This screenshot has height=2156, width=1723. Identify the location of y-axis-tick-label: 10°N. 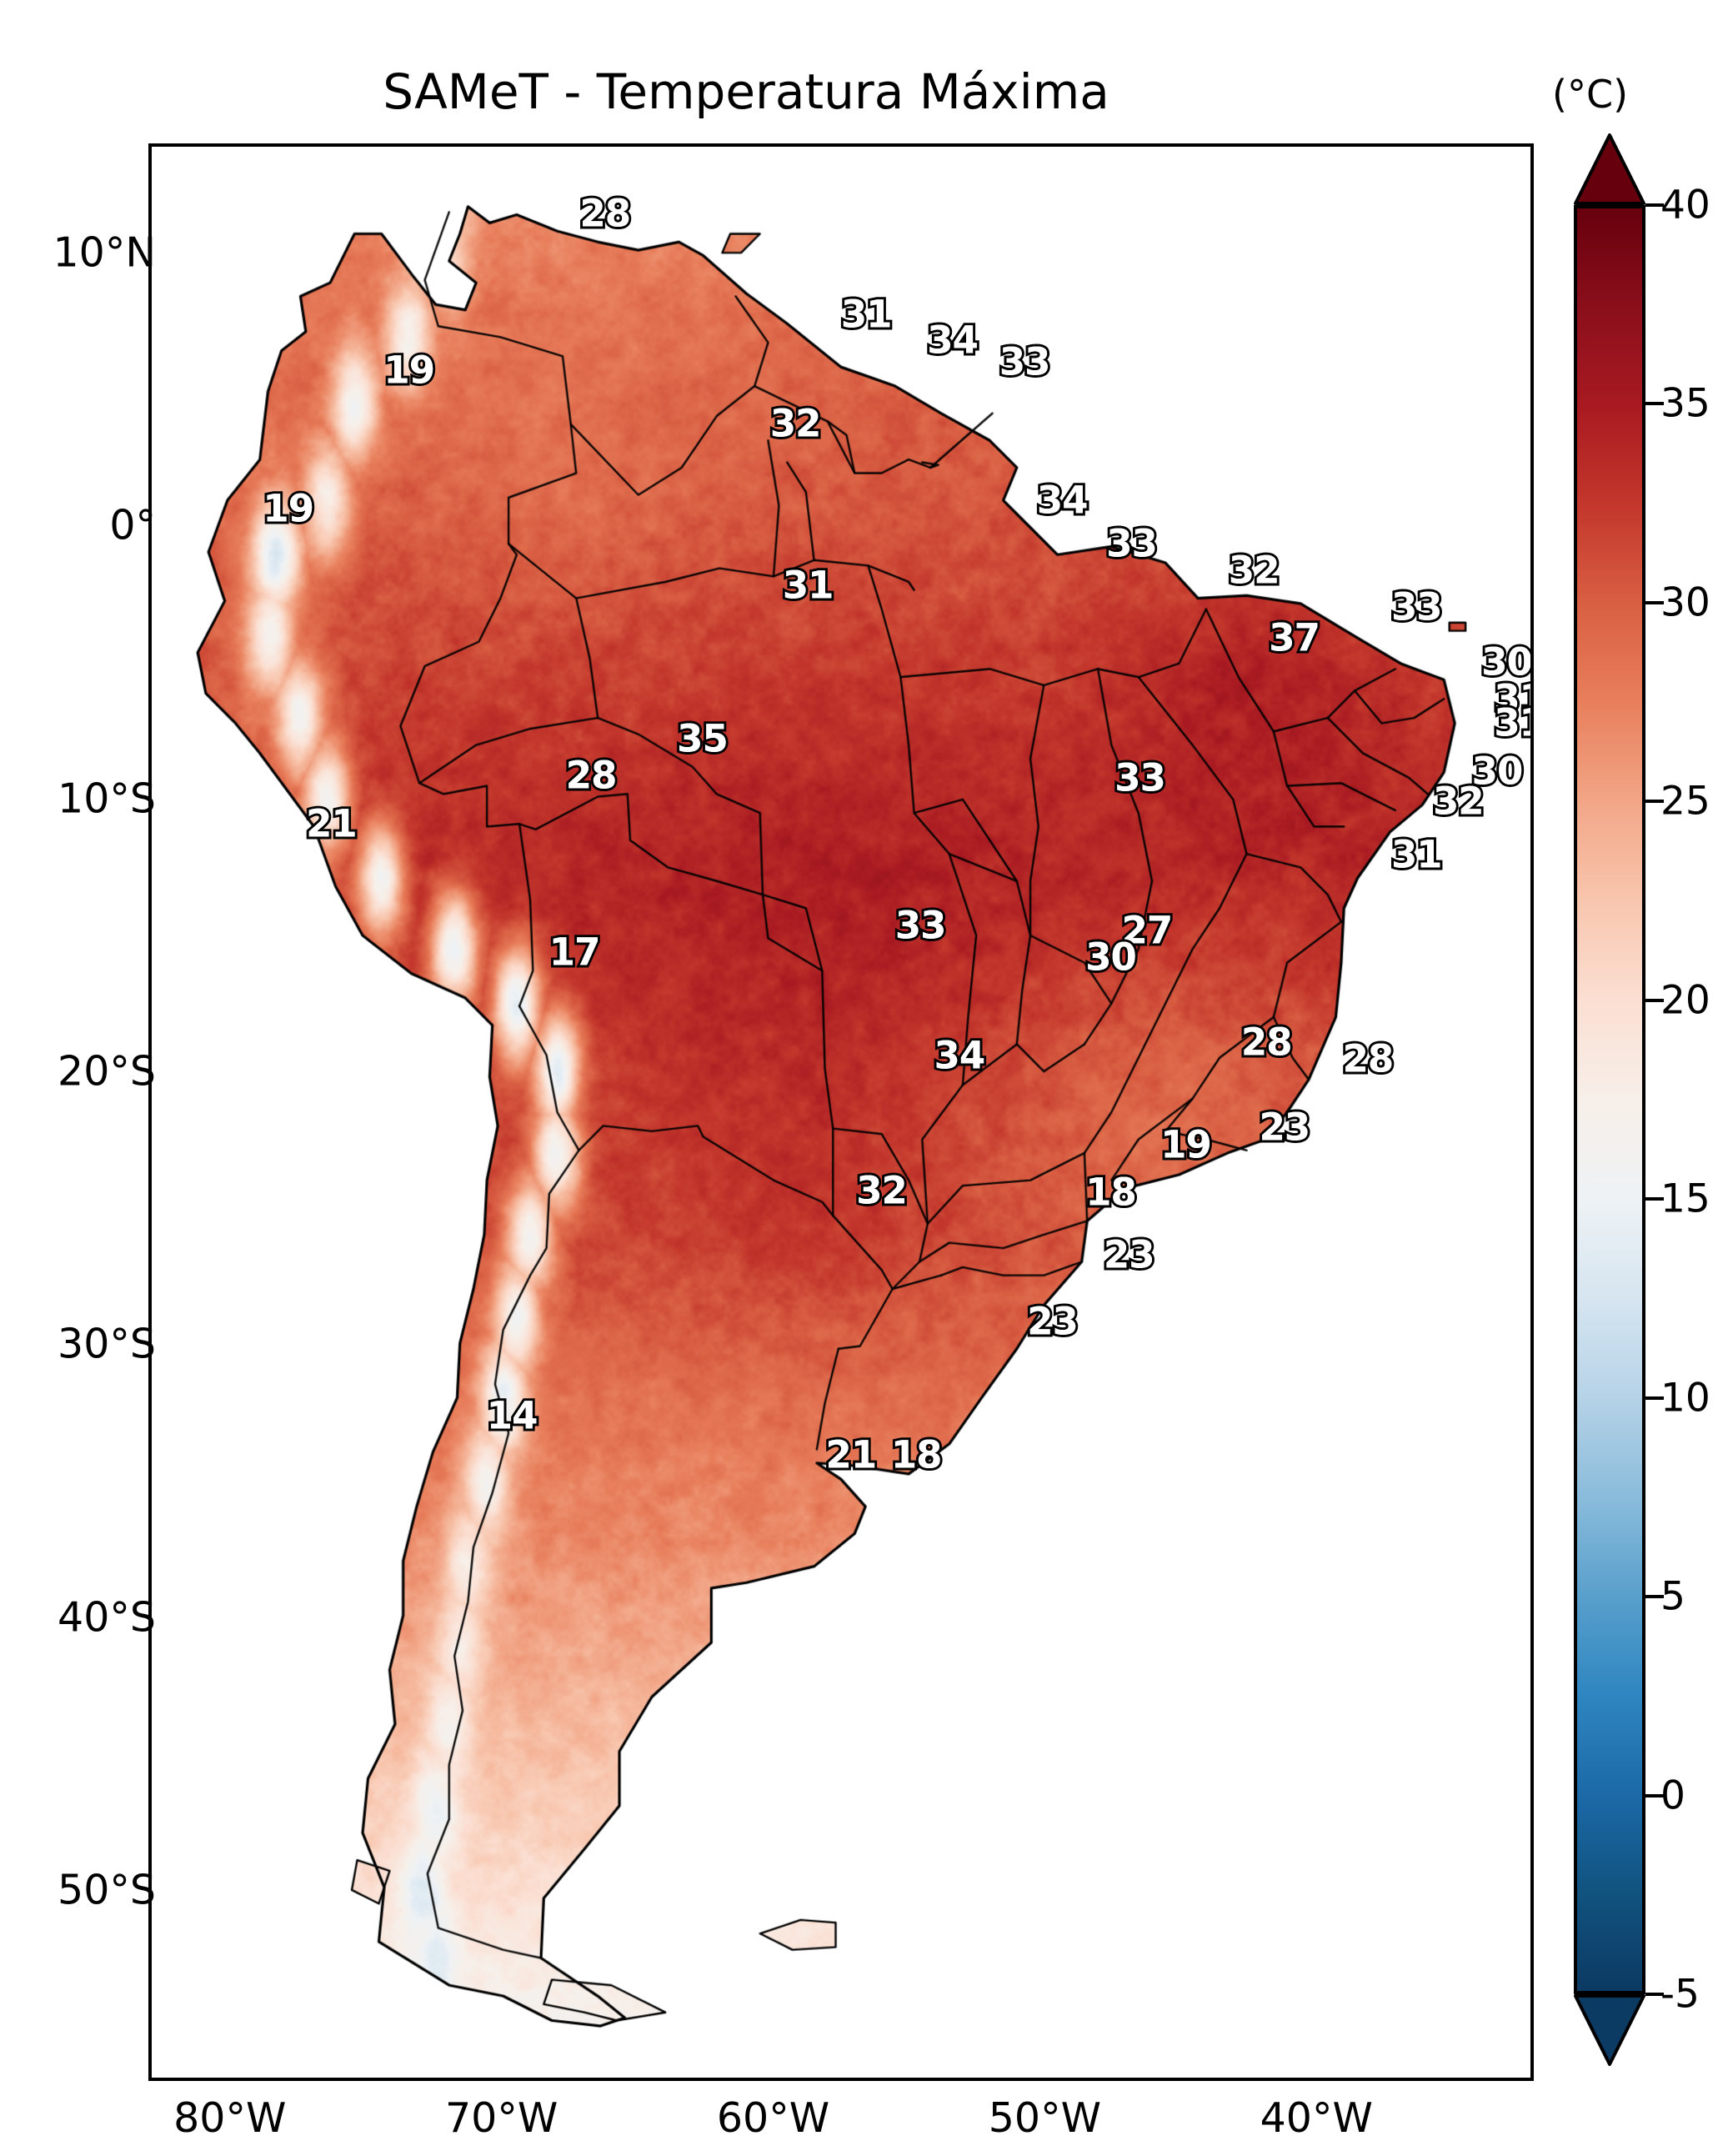
(104, 252).